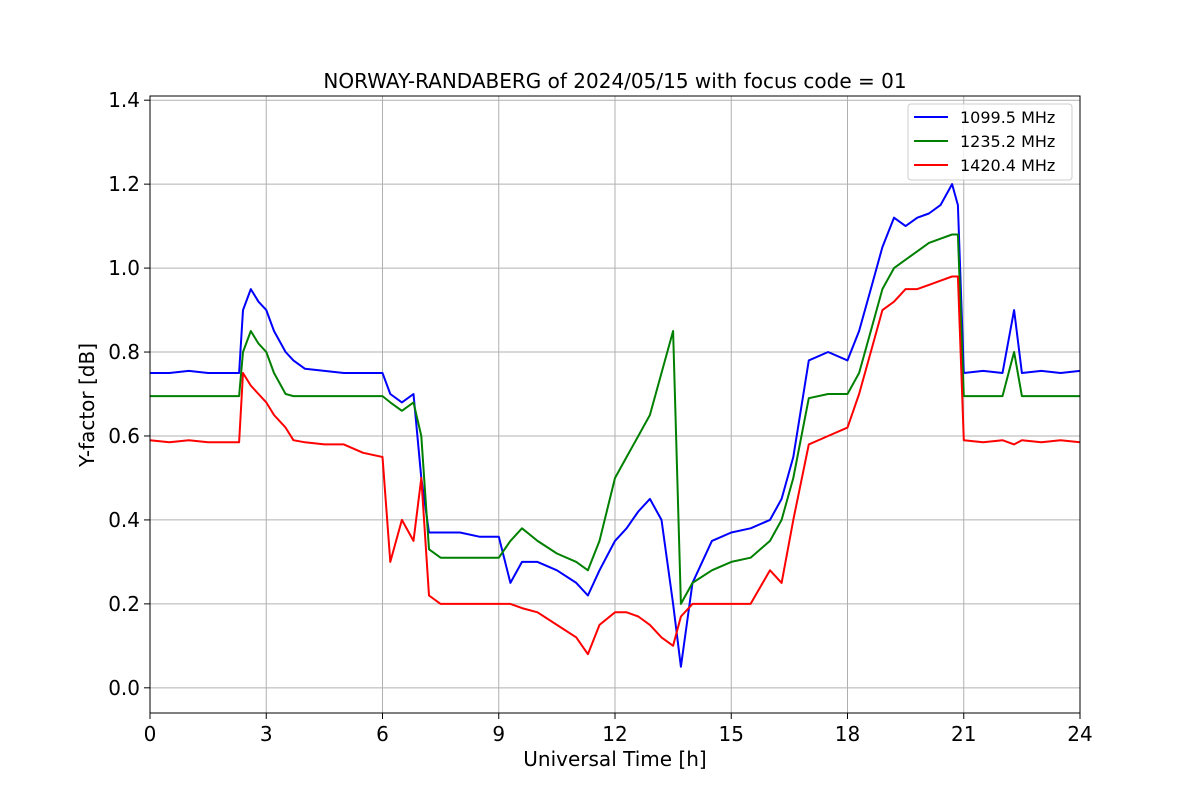 The height and width of the screenshot is (800, 1200). I want to click on y-tick-label: 0.8, so click(124, 352).